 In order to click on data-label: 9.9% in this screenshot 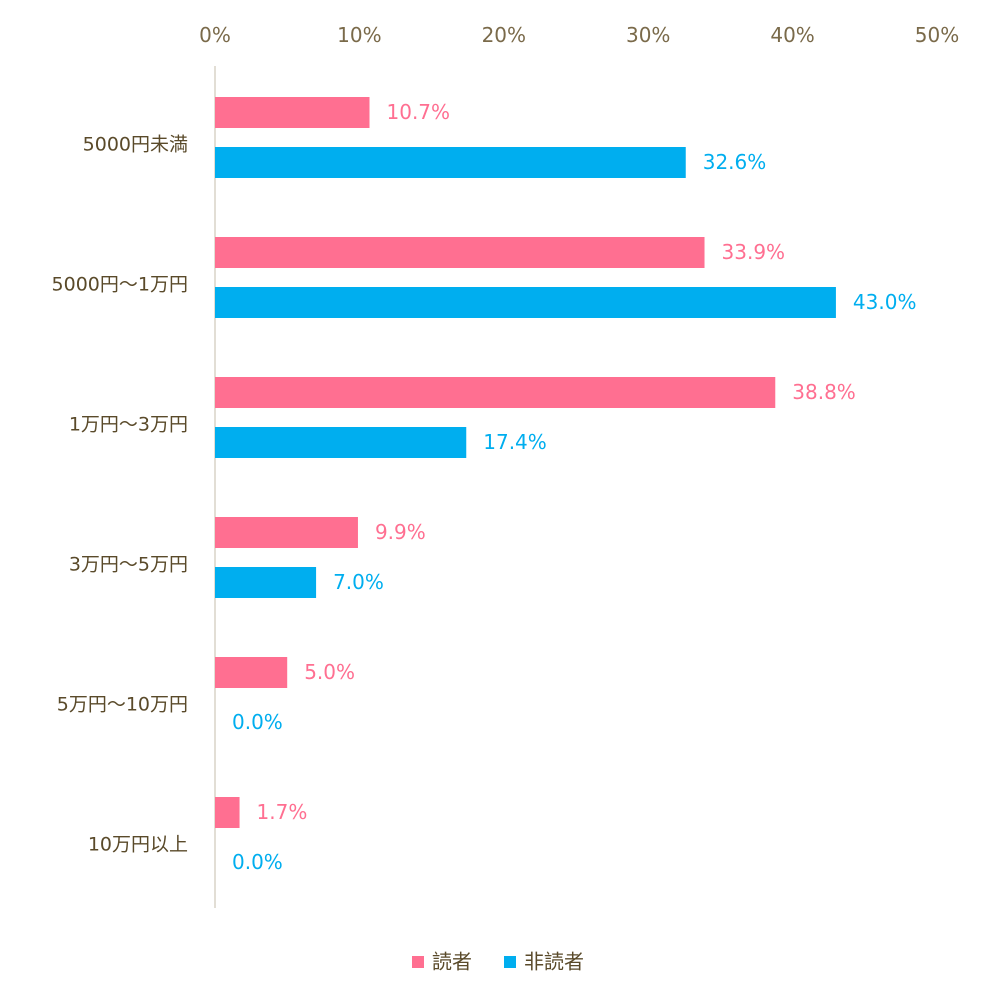, I will do `click(400, 532)`.